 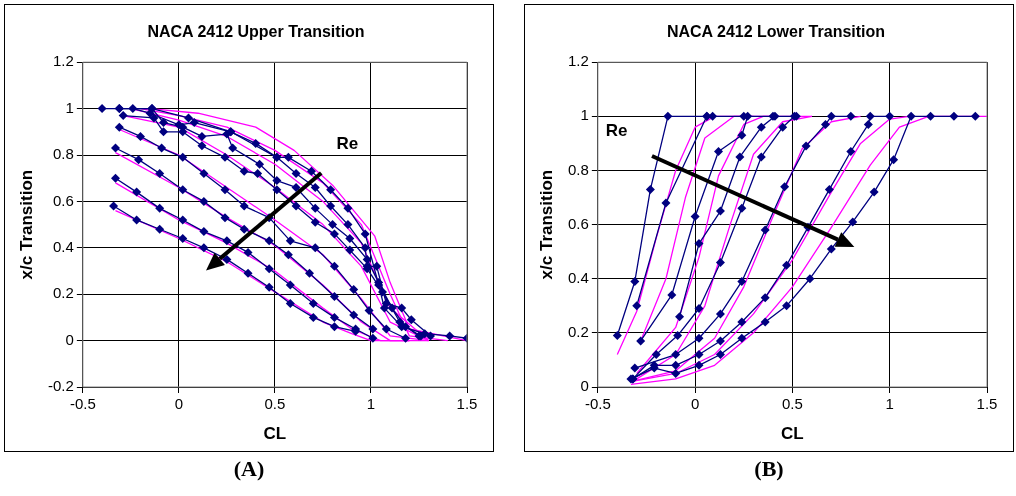 What do you see at coordinates (256, 32) in the screenshot?
I see `chart-title: NACA 2412 Upper Transition` at bounding box center [256, 32].